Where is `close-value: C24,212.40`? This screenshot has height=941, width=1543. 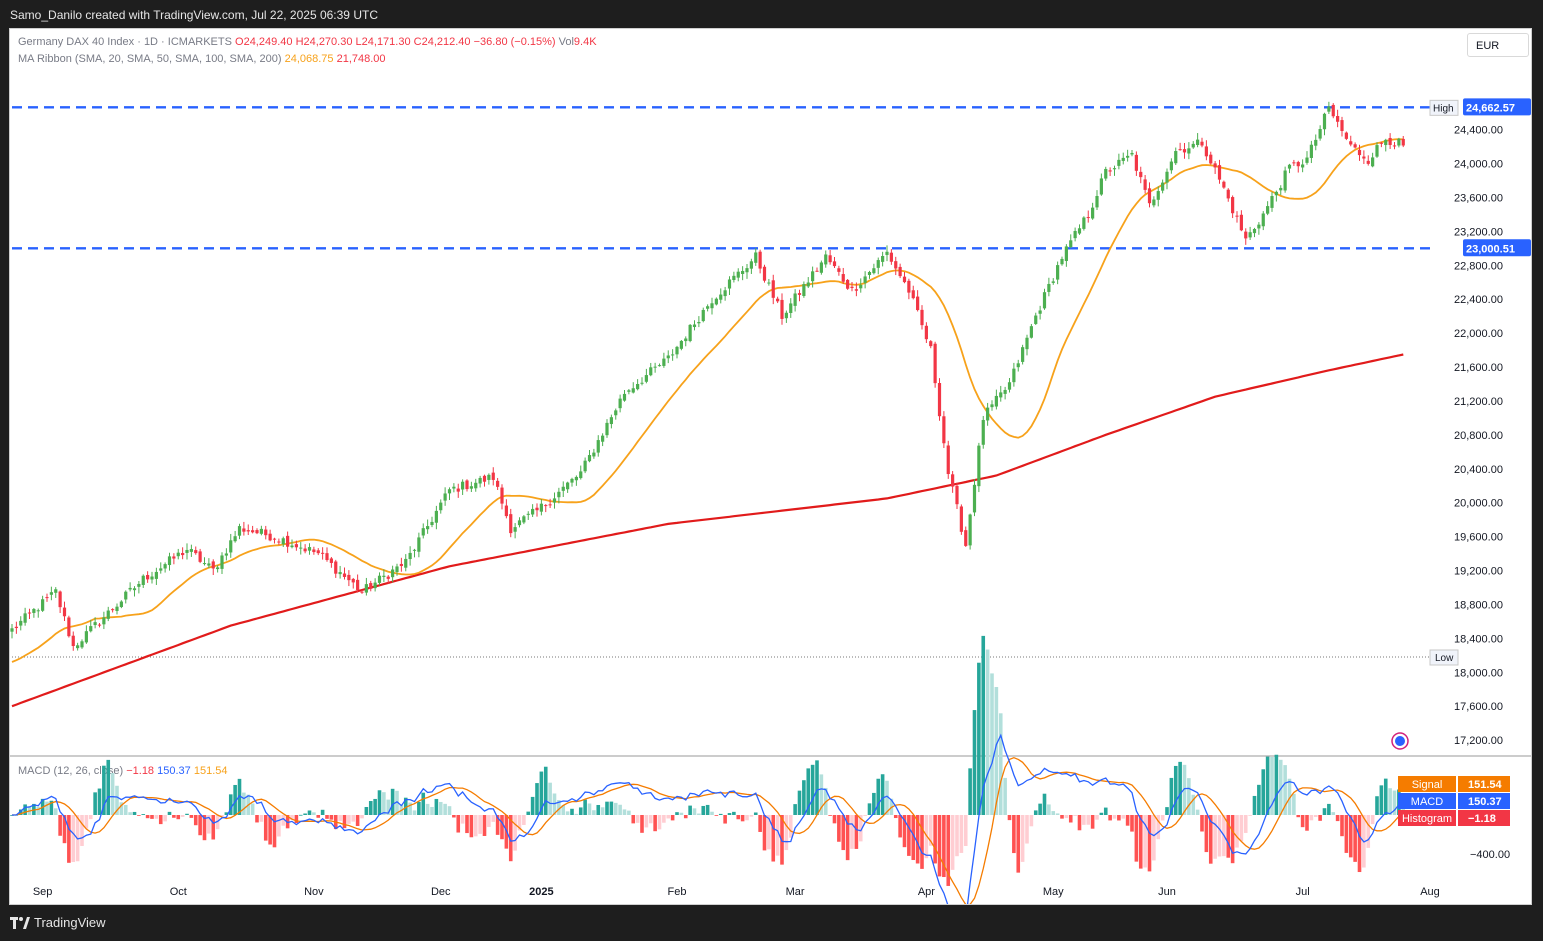 close-value: C24,212.40 is located at coordinates (442, 42).